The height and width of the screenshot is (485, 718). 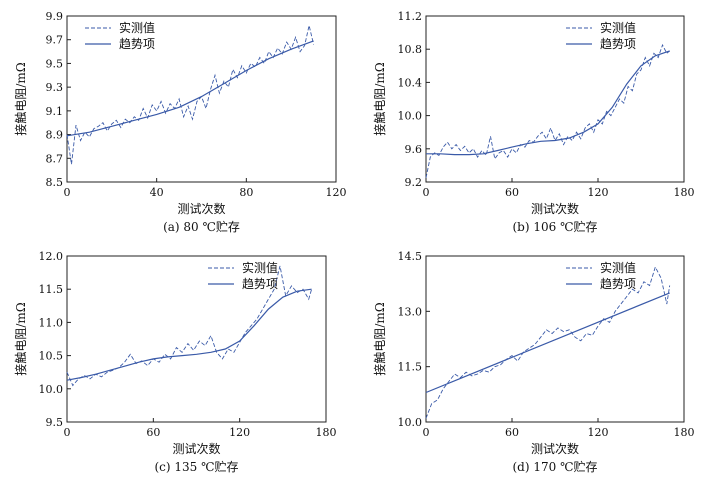 What do you see at coordinates (55, 111) in the screenshot?
I see `y-tick-label: 9.1` at bounding box center [55, 111].